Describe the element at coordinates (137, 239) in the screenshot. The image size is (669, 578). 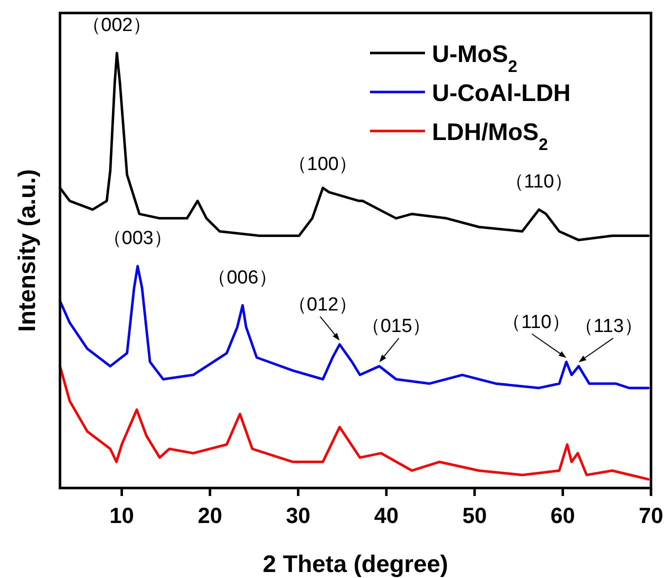
I see `annotation: （003）` at that location.